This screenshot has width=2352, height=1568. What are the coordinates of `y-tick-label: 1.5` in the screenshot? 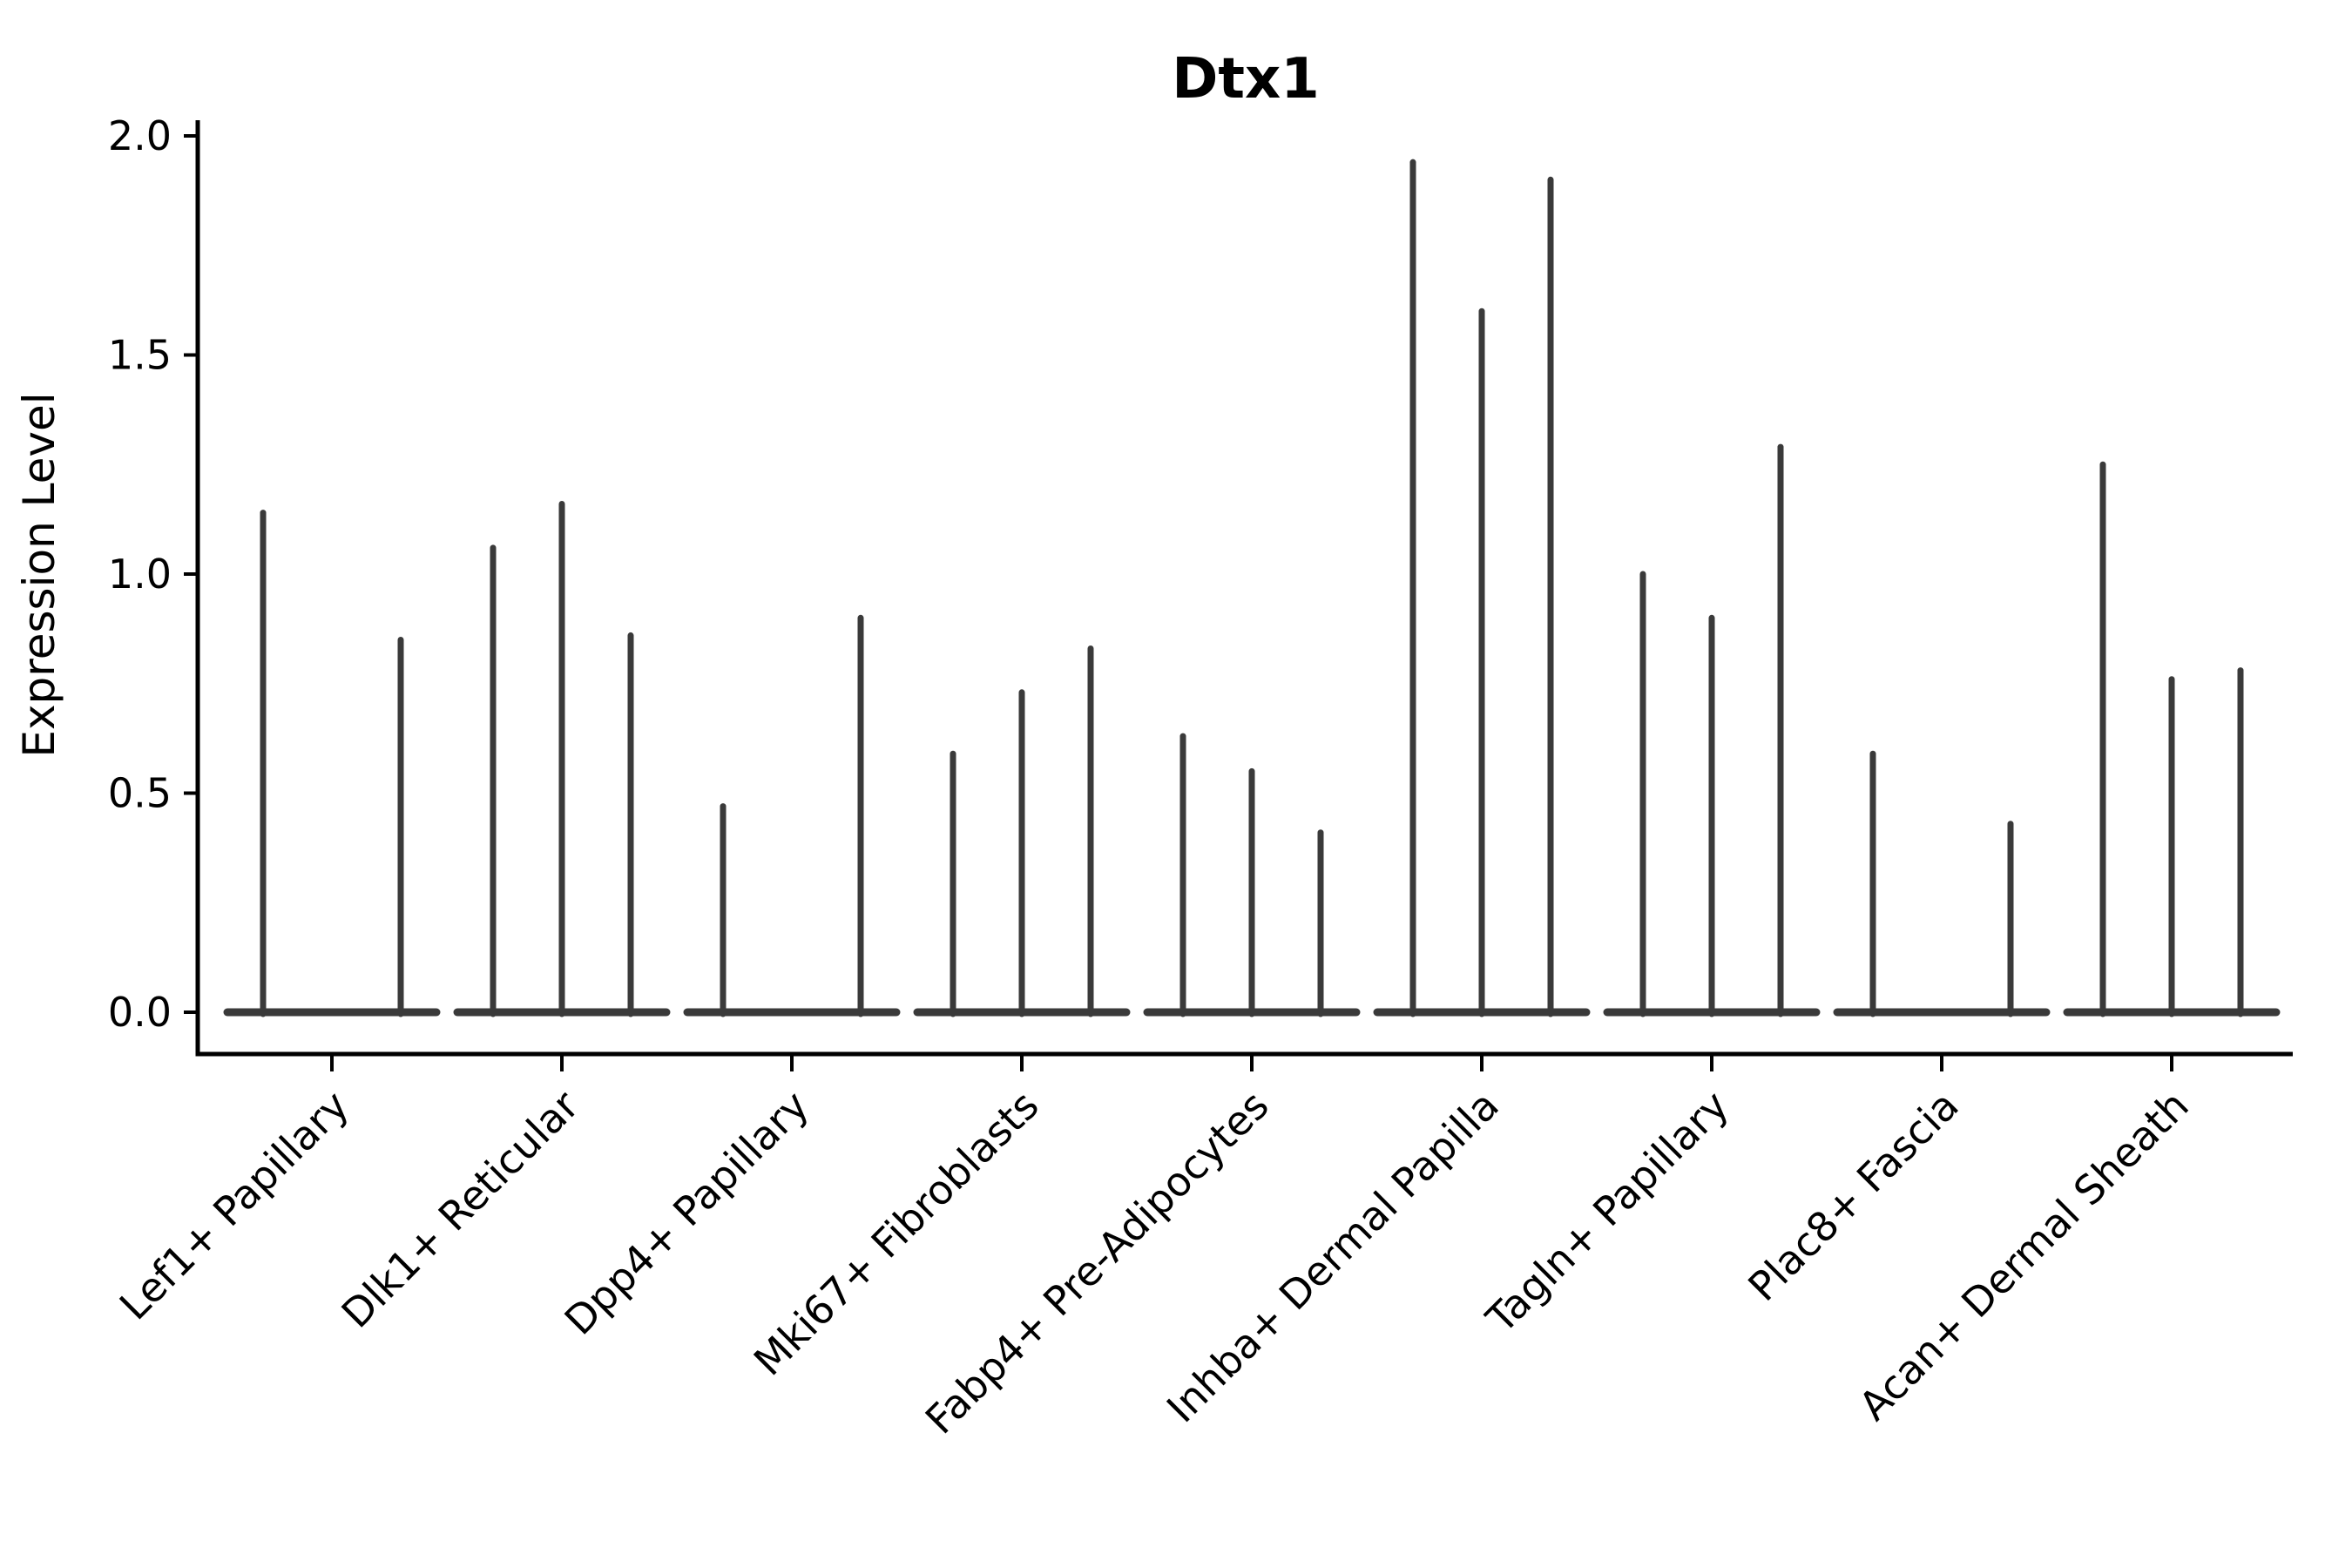 It's located at (140, 356).